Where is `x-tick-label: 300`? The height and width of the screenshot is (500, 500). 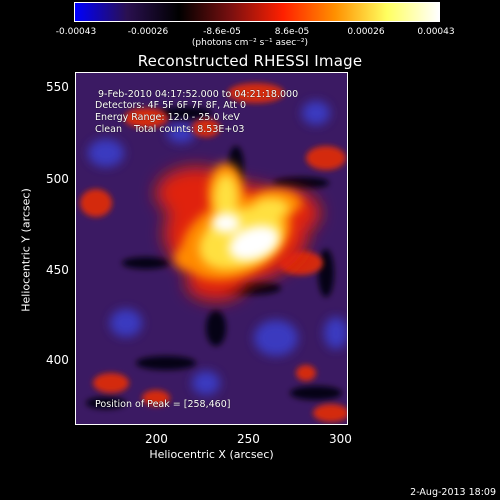 x-tick-label: 300 is located at coordinates (340, 439).